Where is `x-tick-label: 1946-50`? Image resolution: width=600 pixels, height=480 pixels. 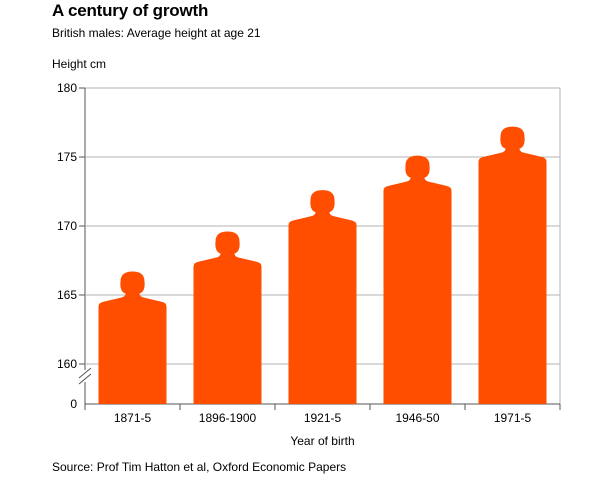
x-tick-label: 1946-50 is located at coordinates (417, 418).